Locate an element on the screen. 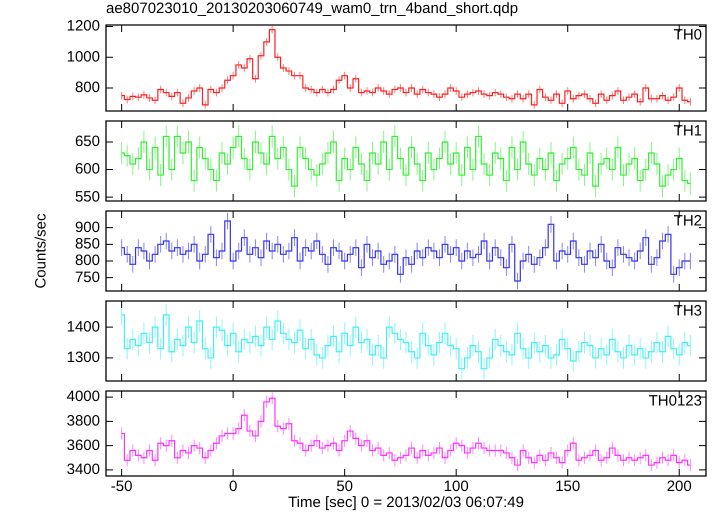  series-label: TH2 is located at coordinates (688, 221).